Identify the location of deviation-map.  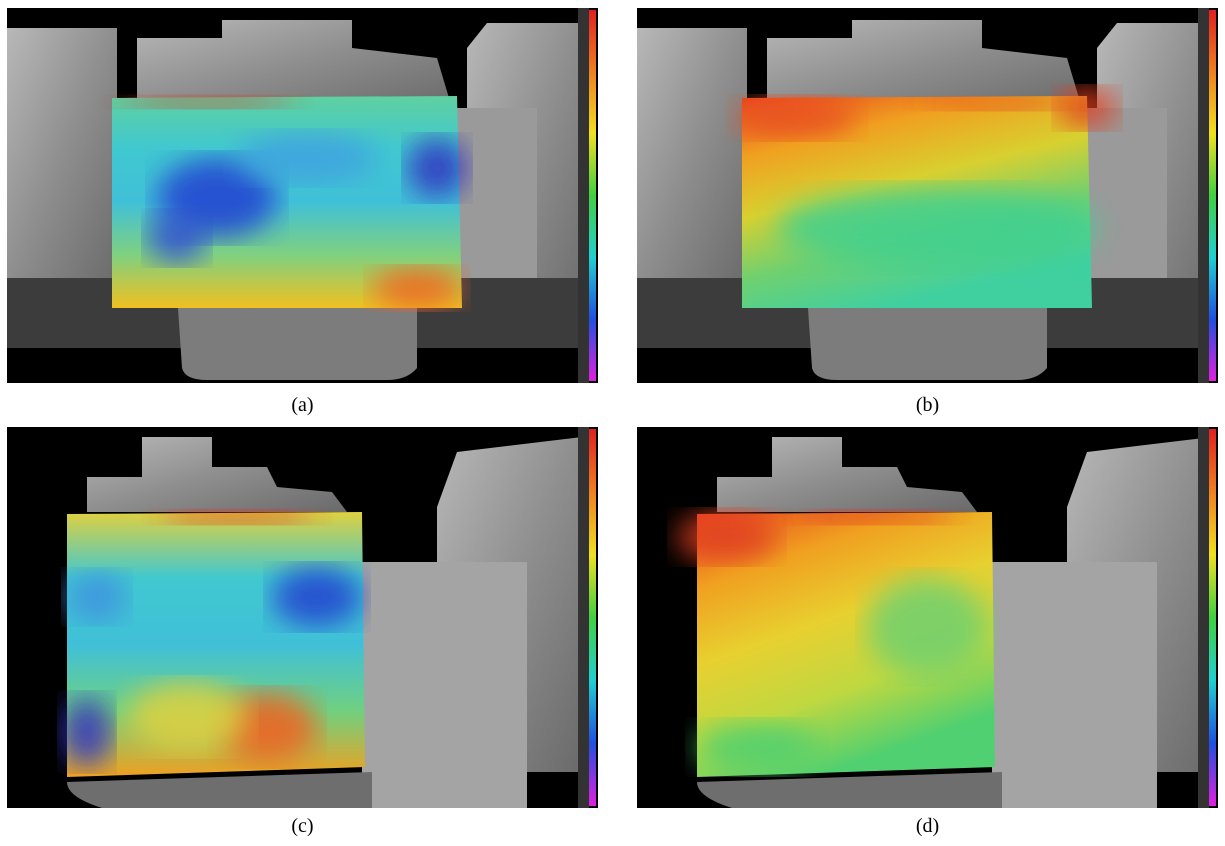
(287, 202).